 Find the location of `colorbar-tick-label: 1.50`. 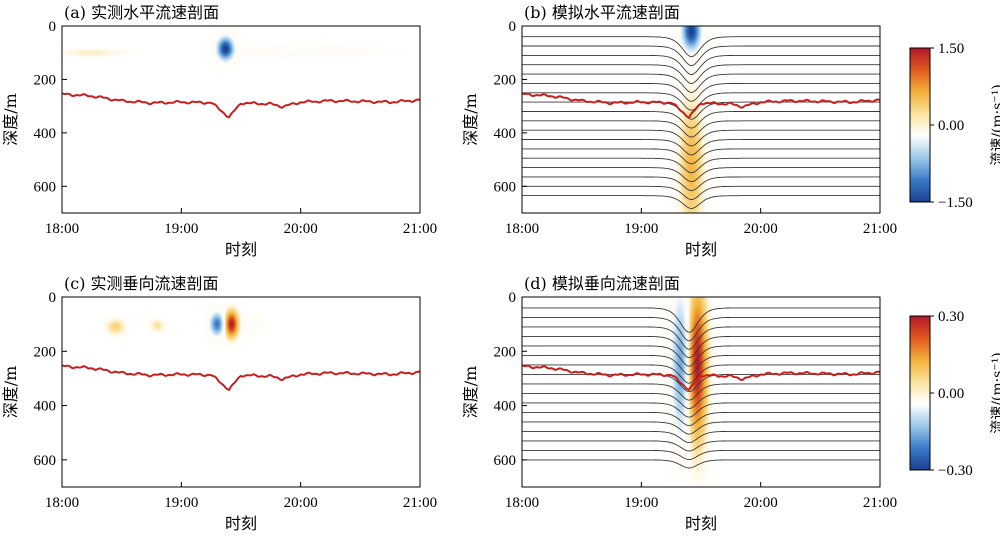

colorbar-tick-label: 1.50 is located at coordinates (951, 49).